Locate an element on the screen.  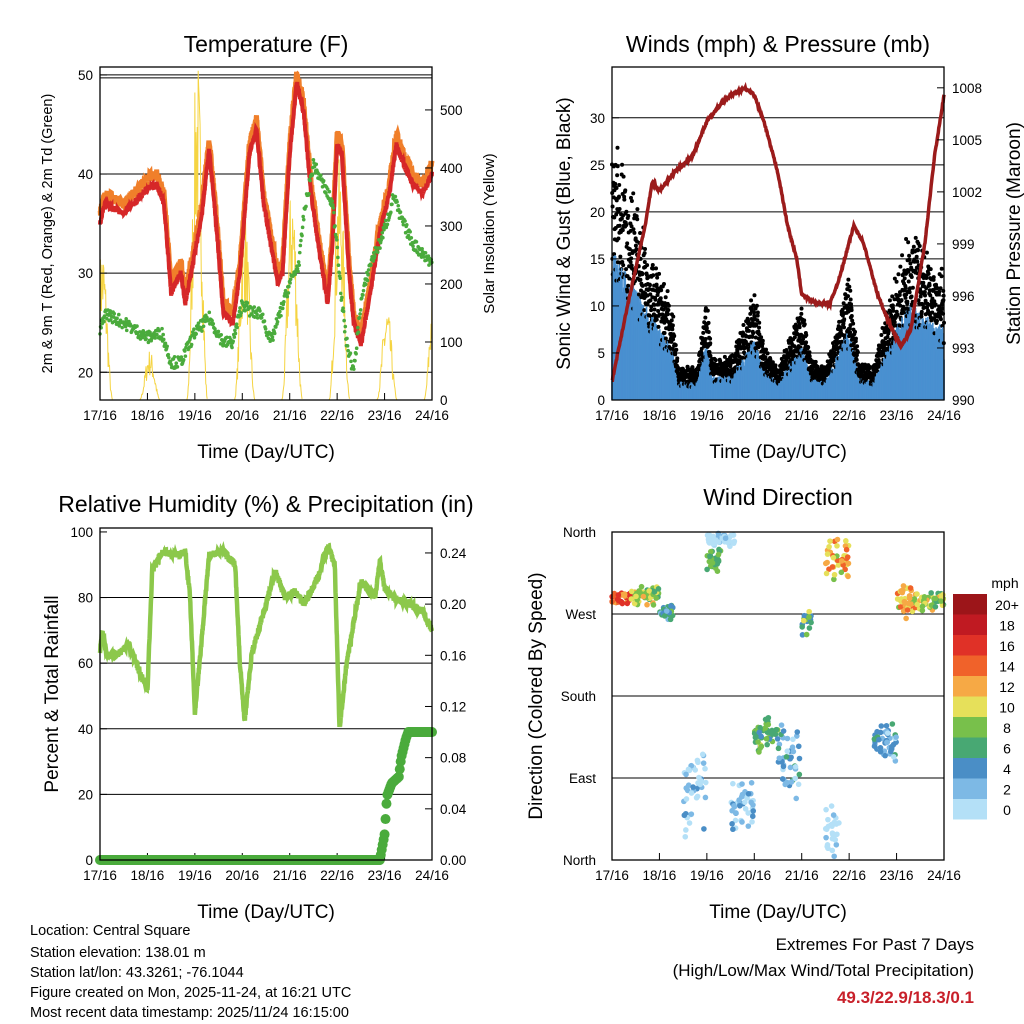
y-tick-label: 100 is located at coordinates (81, 532).